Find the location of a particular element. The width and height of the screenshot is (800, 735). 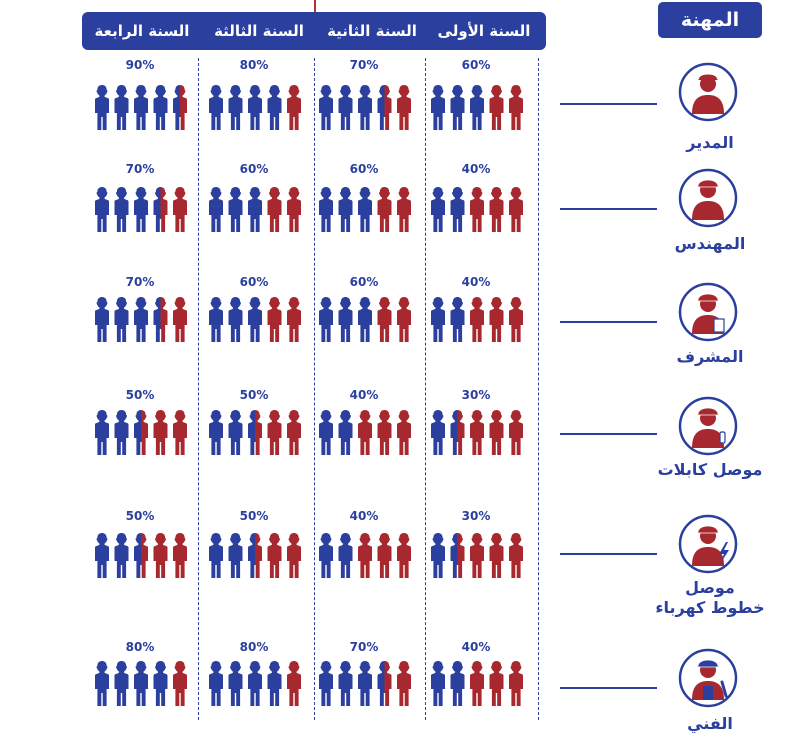

job-label: المهندس is located at coordinates (710, 244).